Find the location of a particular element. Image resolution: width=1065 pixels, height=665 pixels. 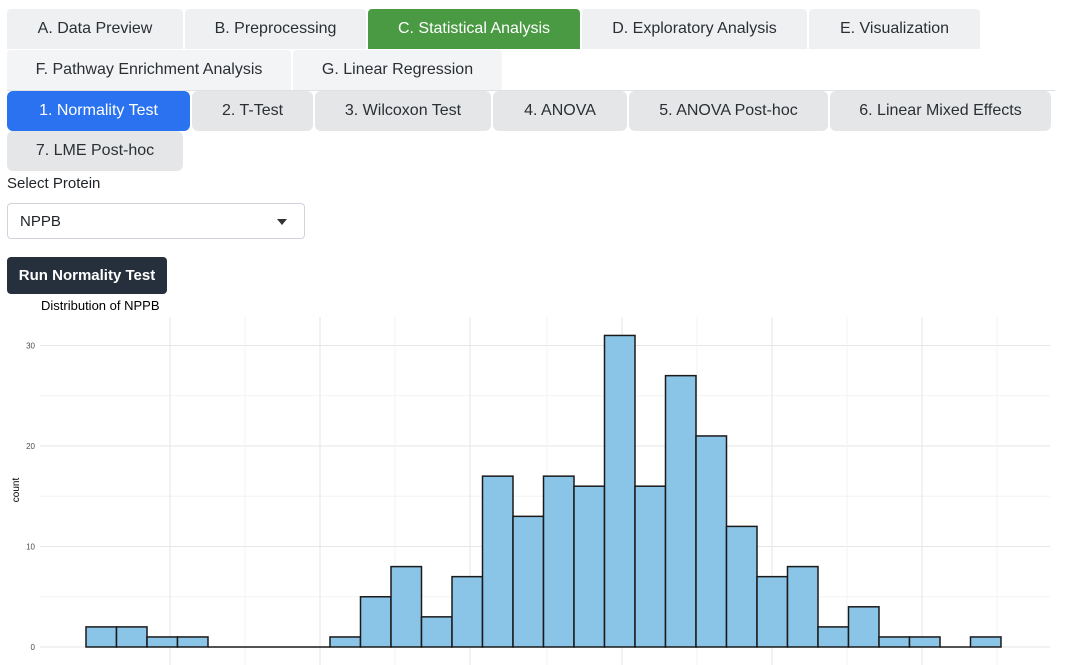

tab-pathway-enrichment: F. Pathway Enrichment Analysis is located at coordinates (149, 70).